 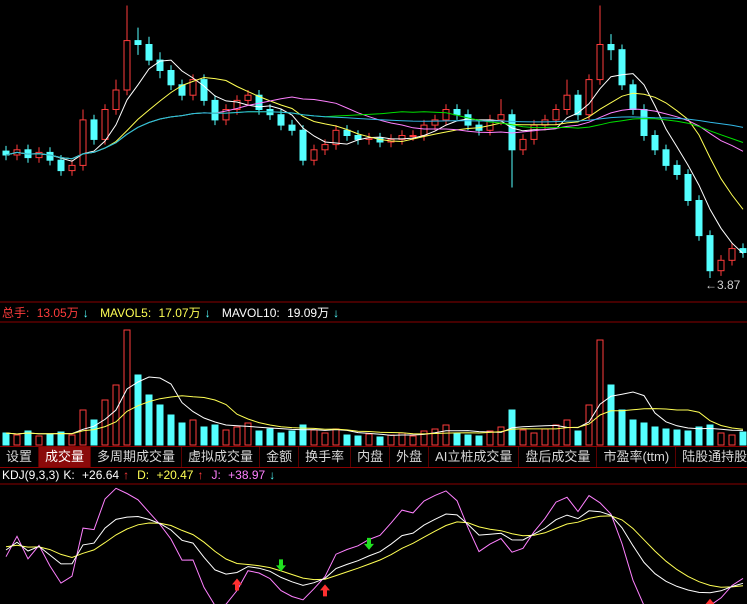 What do you see at coordinates (369, 543) in the screenshot?
I see `sell-arrow-icon` at bounding box center [369, 543].